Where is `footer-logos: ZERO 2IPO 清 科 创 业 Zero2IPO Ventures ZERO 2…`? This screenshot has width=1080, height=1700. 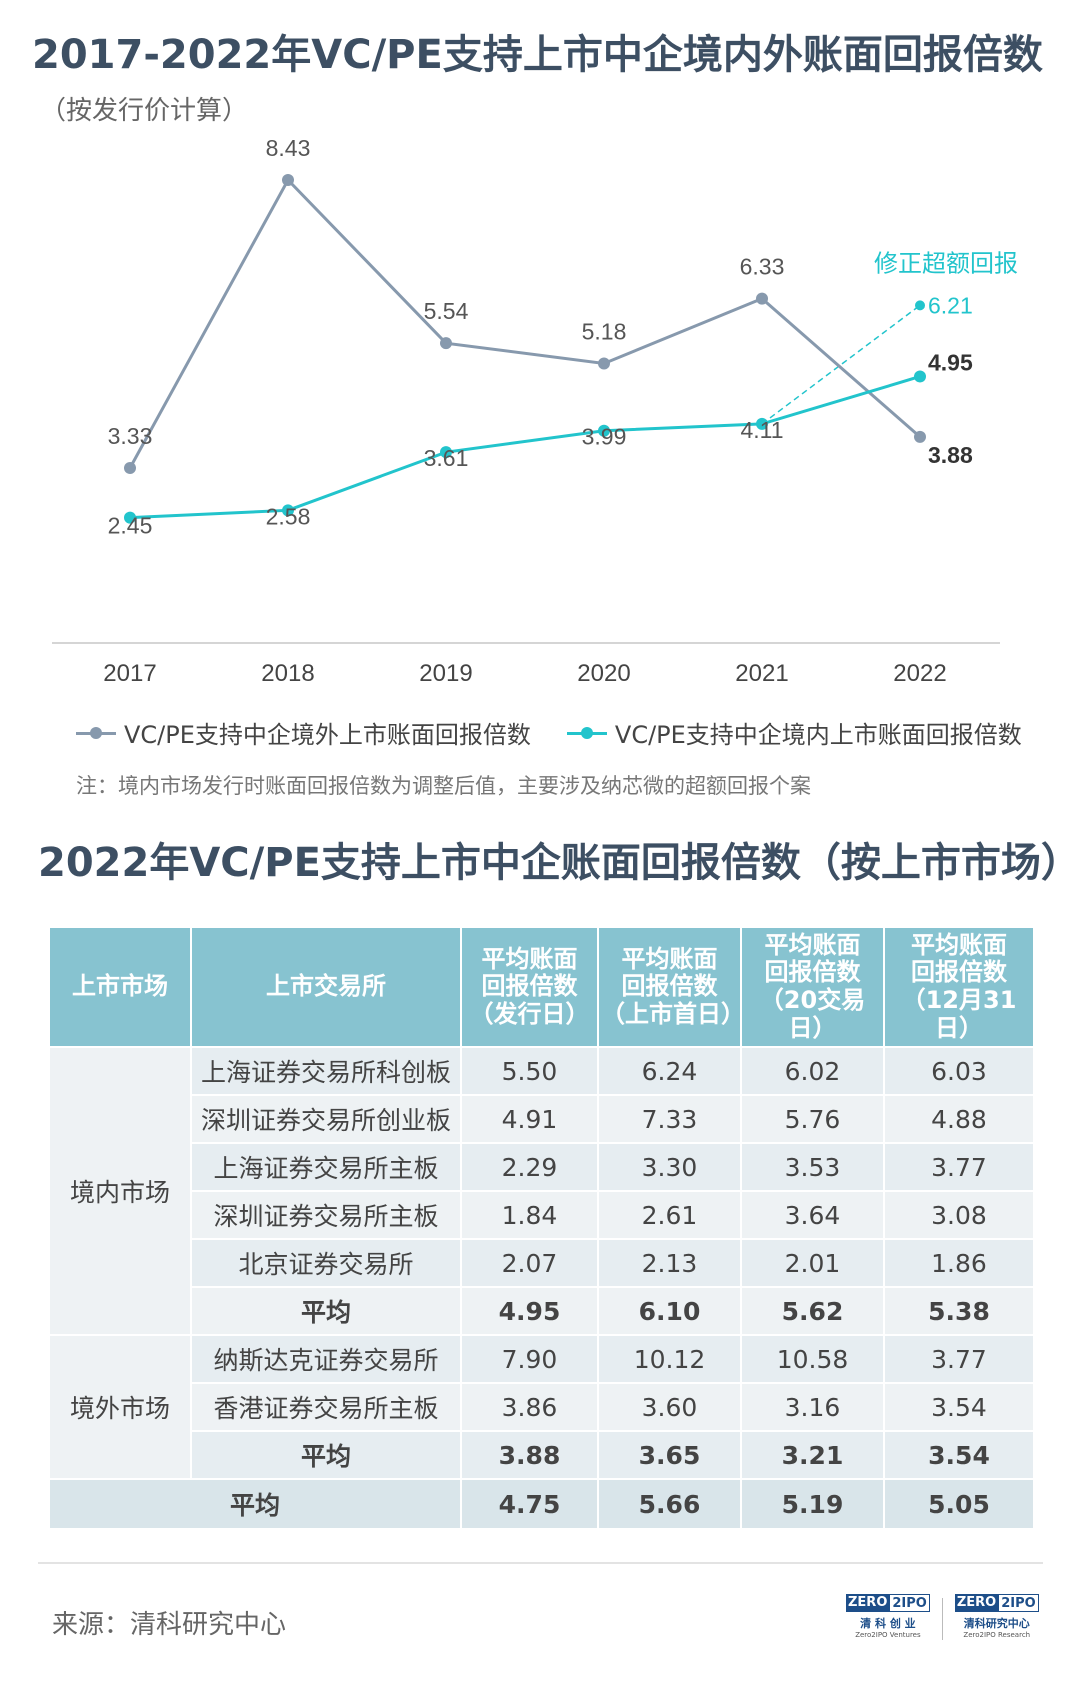
footer-logos: ZERO 2IPO 清 科 创 业 Zero2IPO Ventures ZERO 2… is located at coordinates (942, 1617).